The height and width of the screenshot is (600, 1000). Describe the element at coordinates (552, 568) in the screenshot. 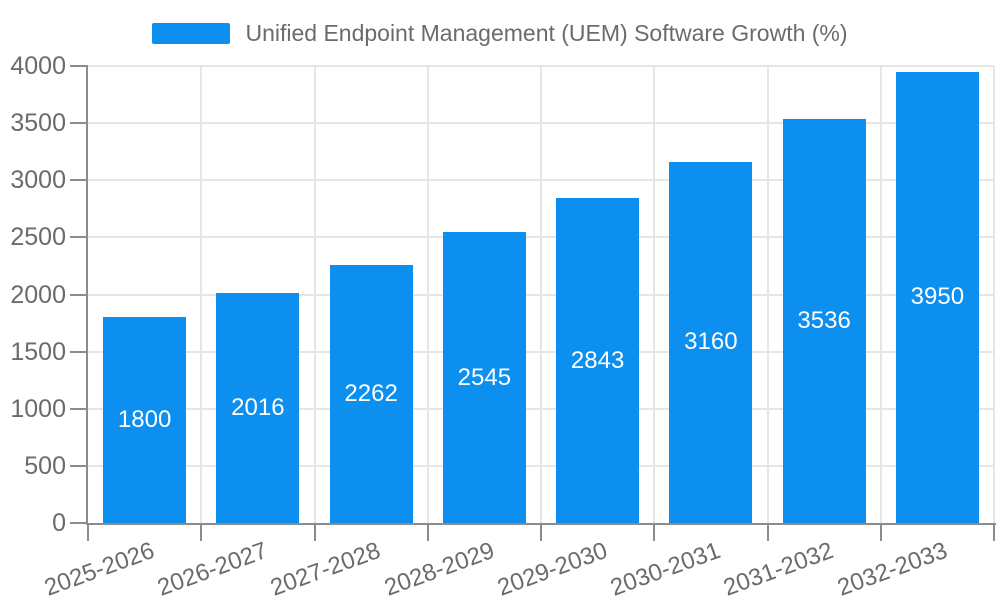

I see `x-axis-label: 2029-2030` at that location.